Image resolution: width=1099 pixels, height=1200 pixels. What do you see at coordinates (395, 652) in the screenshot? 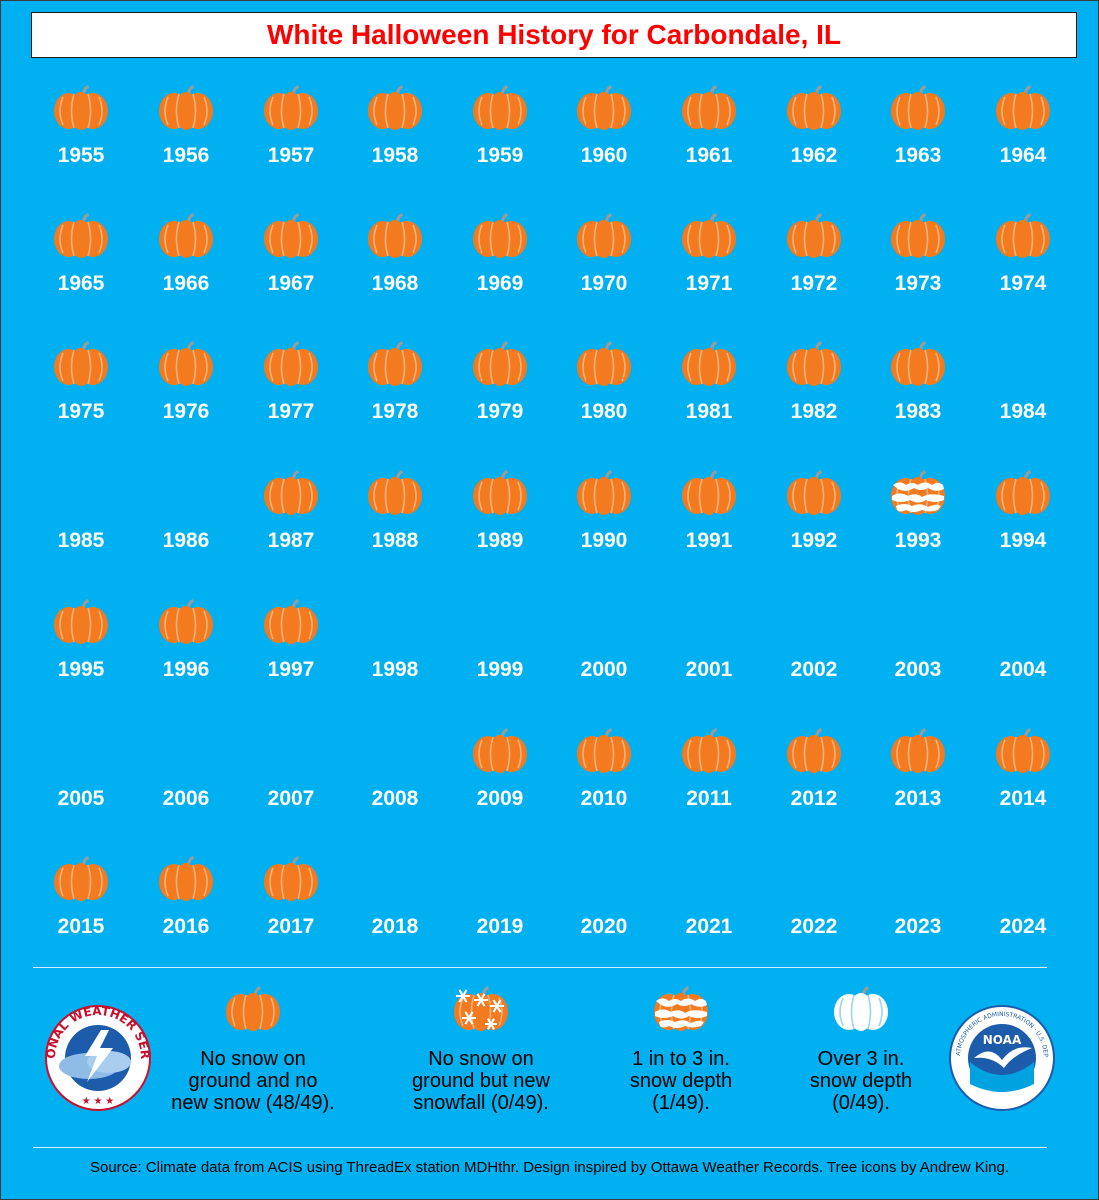
I see `year-cell: 1998` at bounding box center [395, 652].